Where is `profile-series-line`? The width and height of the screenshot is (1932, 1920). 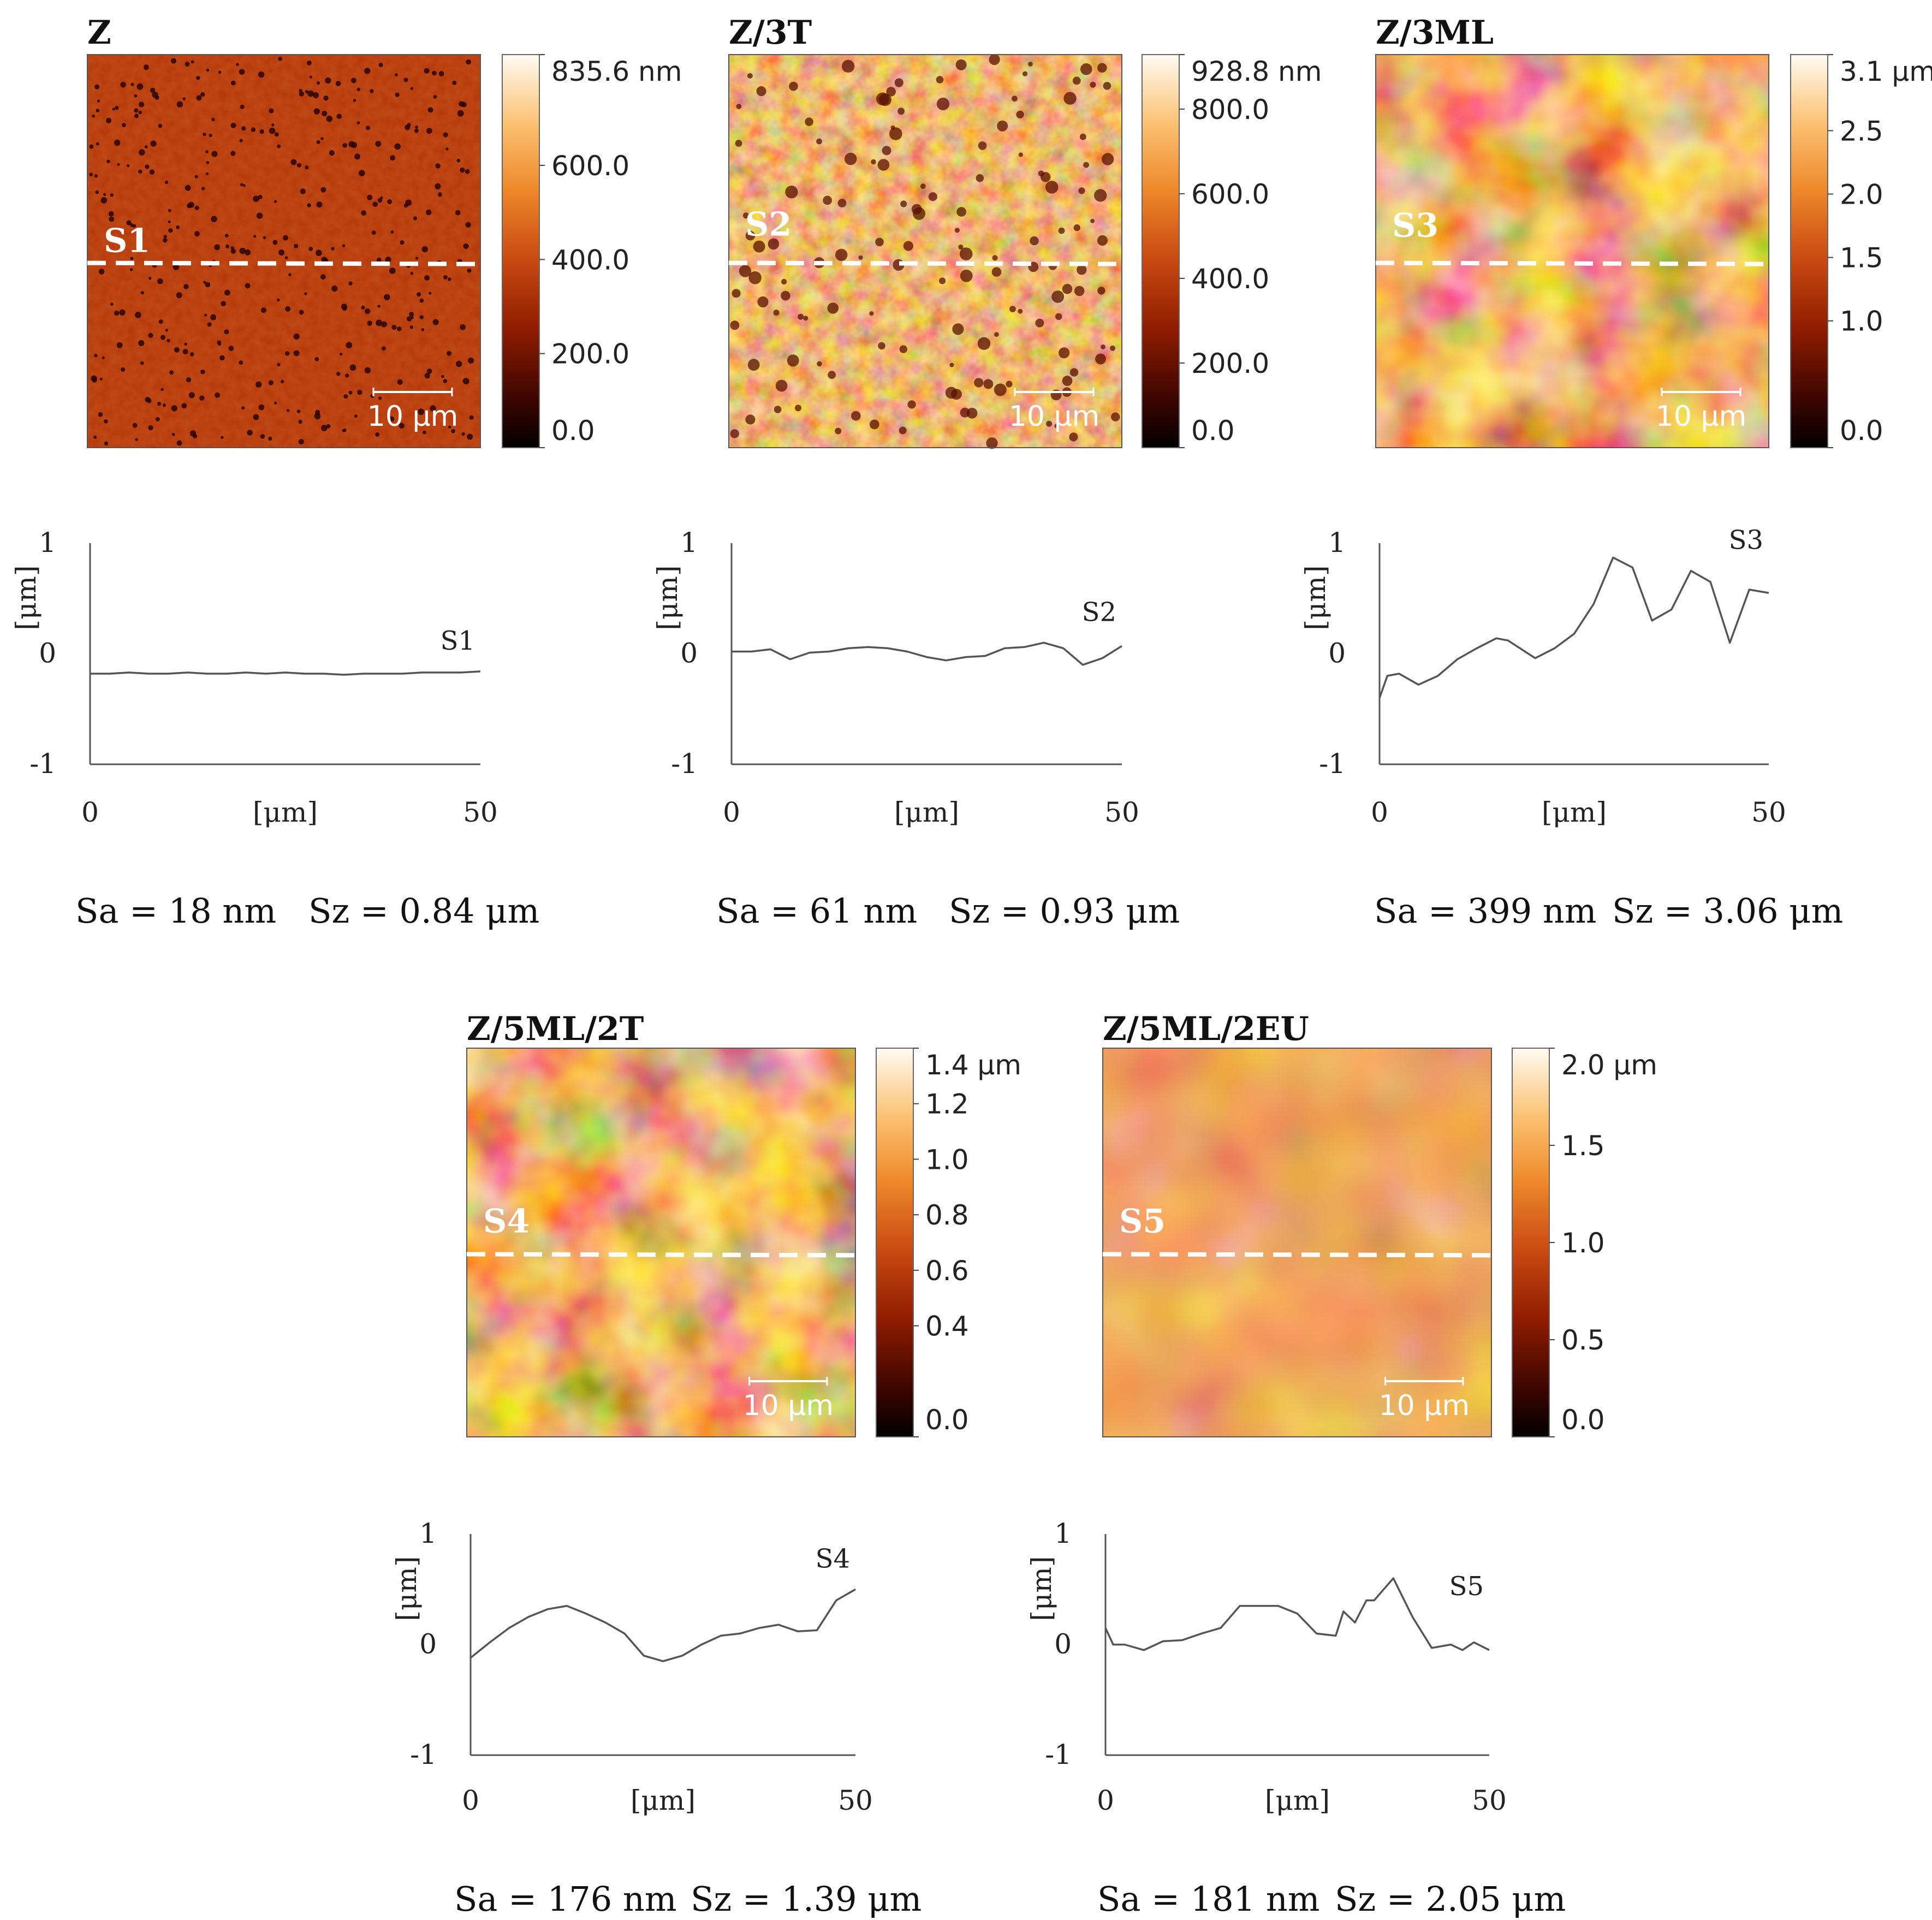
profile-series-line is located at coordinates (1297, 1614).